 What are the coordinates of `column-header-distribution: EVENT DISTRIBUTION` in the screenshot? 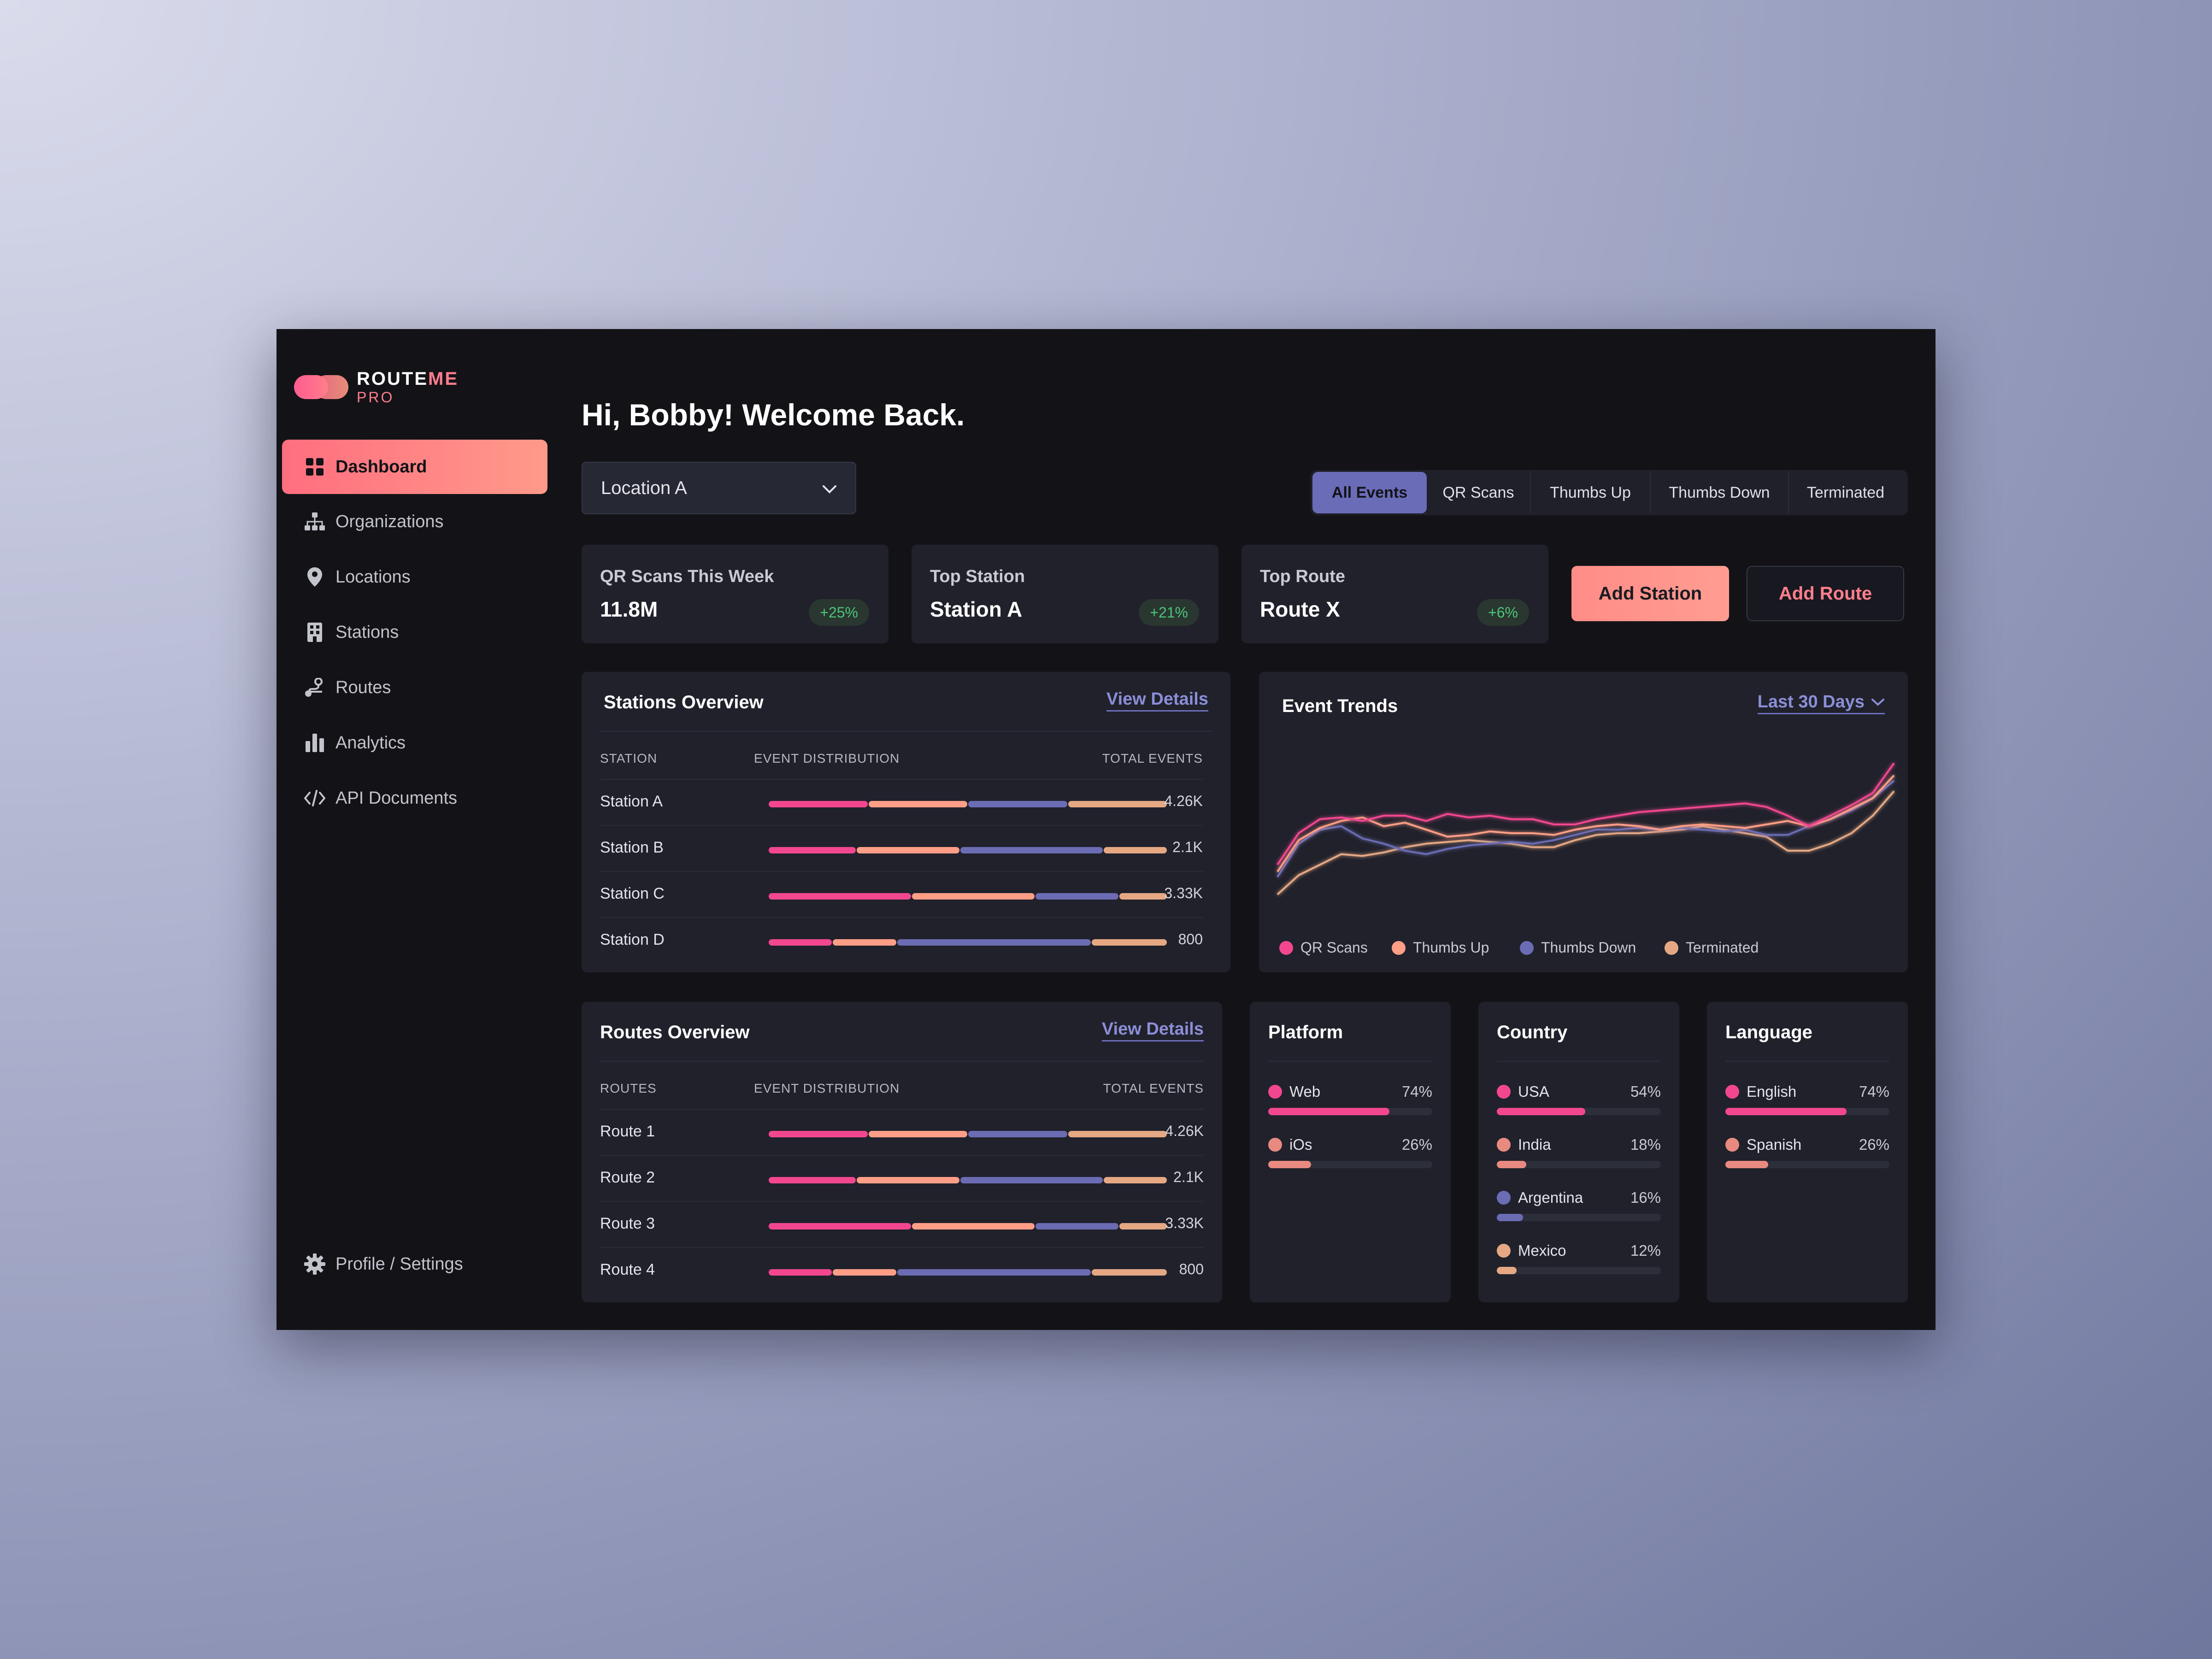 It's located at (827, 758).